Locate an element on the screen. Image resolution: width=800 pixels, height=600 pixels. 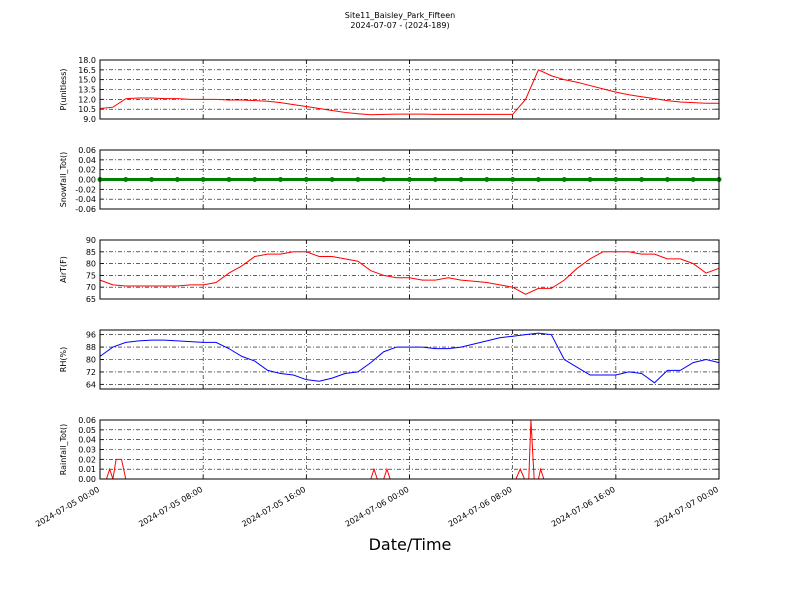
y-tick-label: -0.02 is located at coordinates (85, 189).